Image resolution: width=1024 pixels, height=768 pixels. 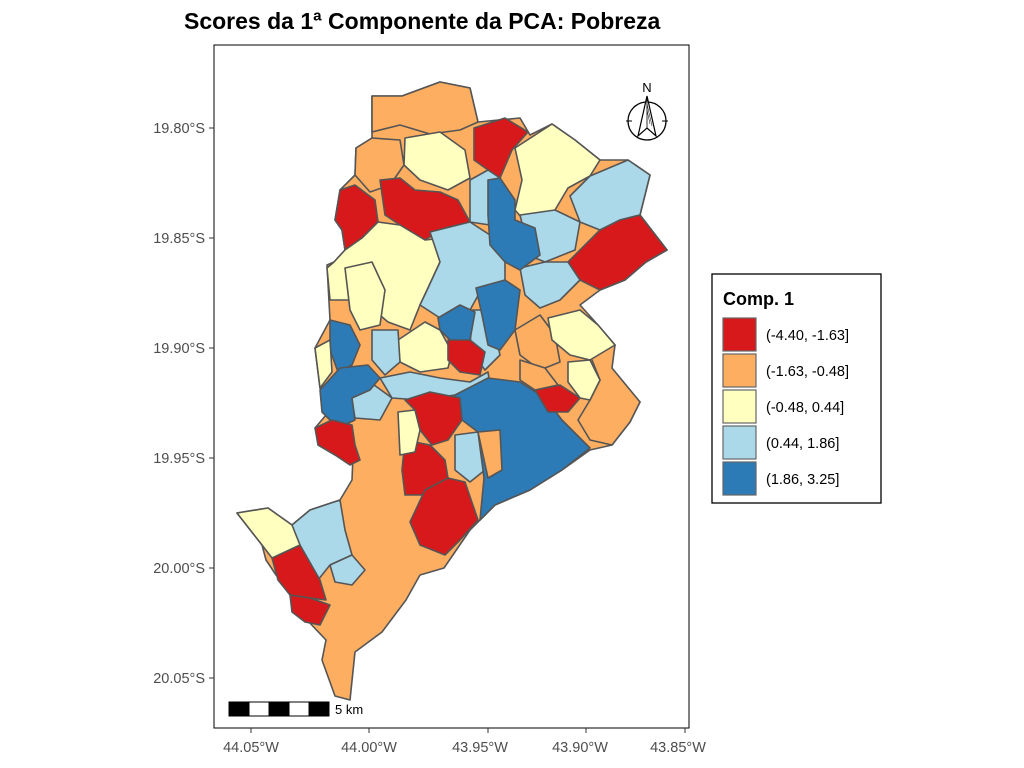 What do you see at coordinates (251, 748) in the screenshot?
I see `x-tick-label: 44.05°W` at bounding box center [251, 748].